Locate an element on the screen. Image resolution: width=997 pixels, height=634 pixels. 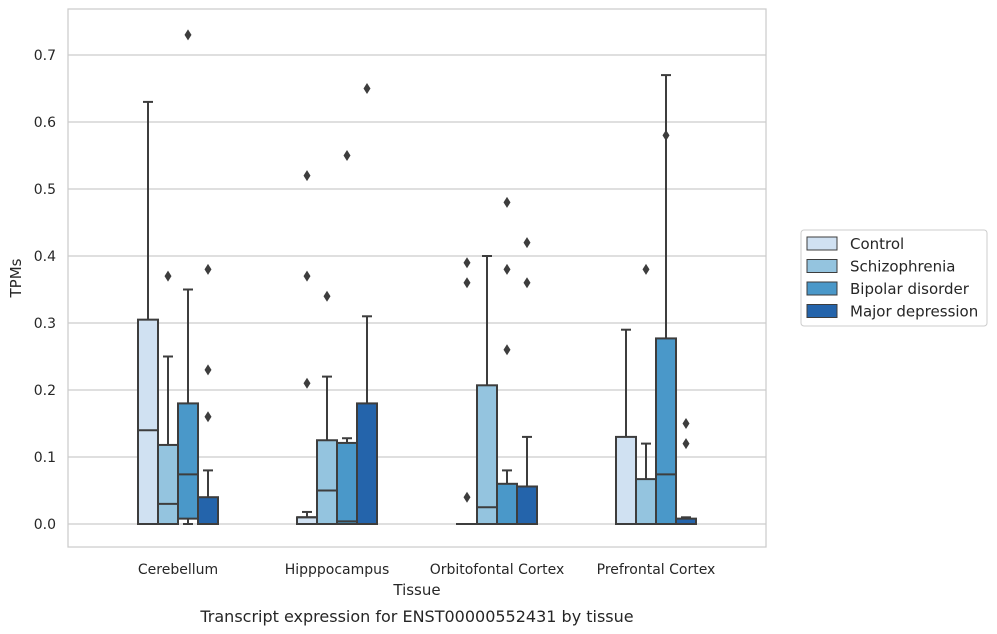
legend-label: Control is located at coordinates (877, 244).